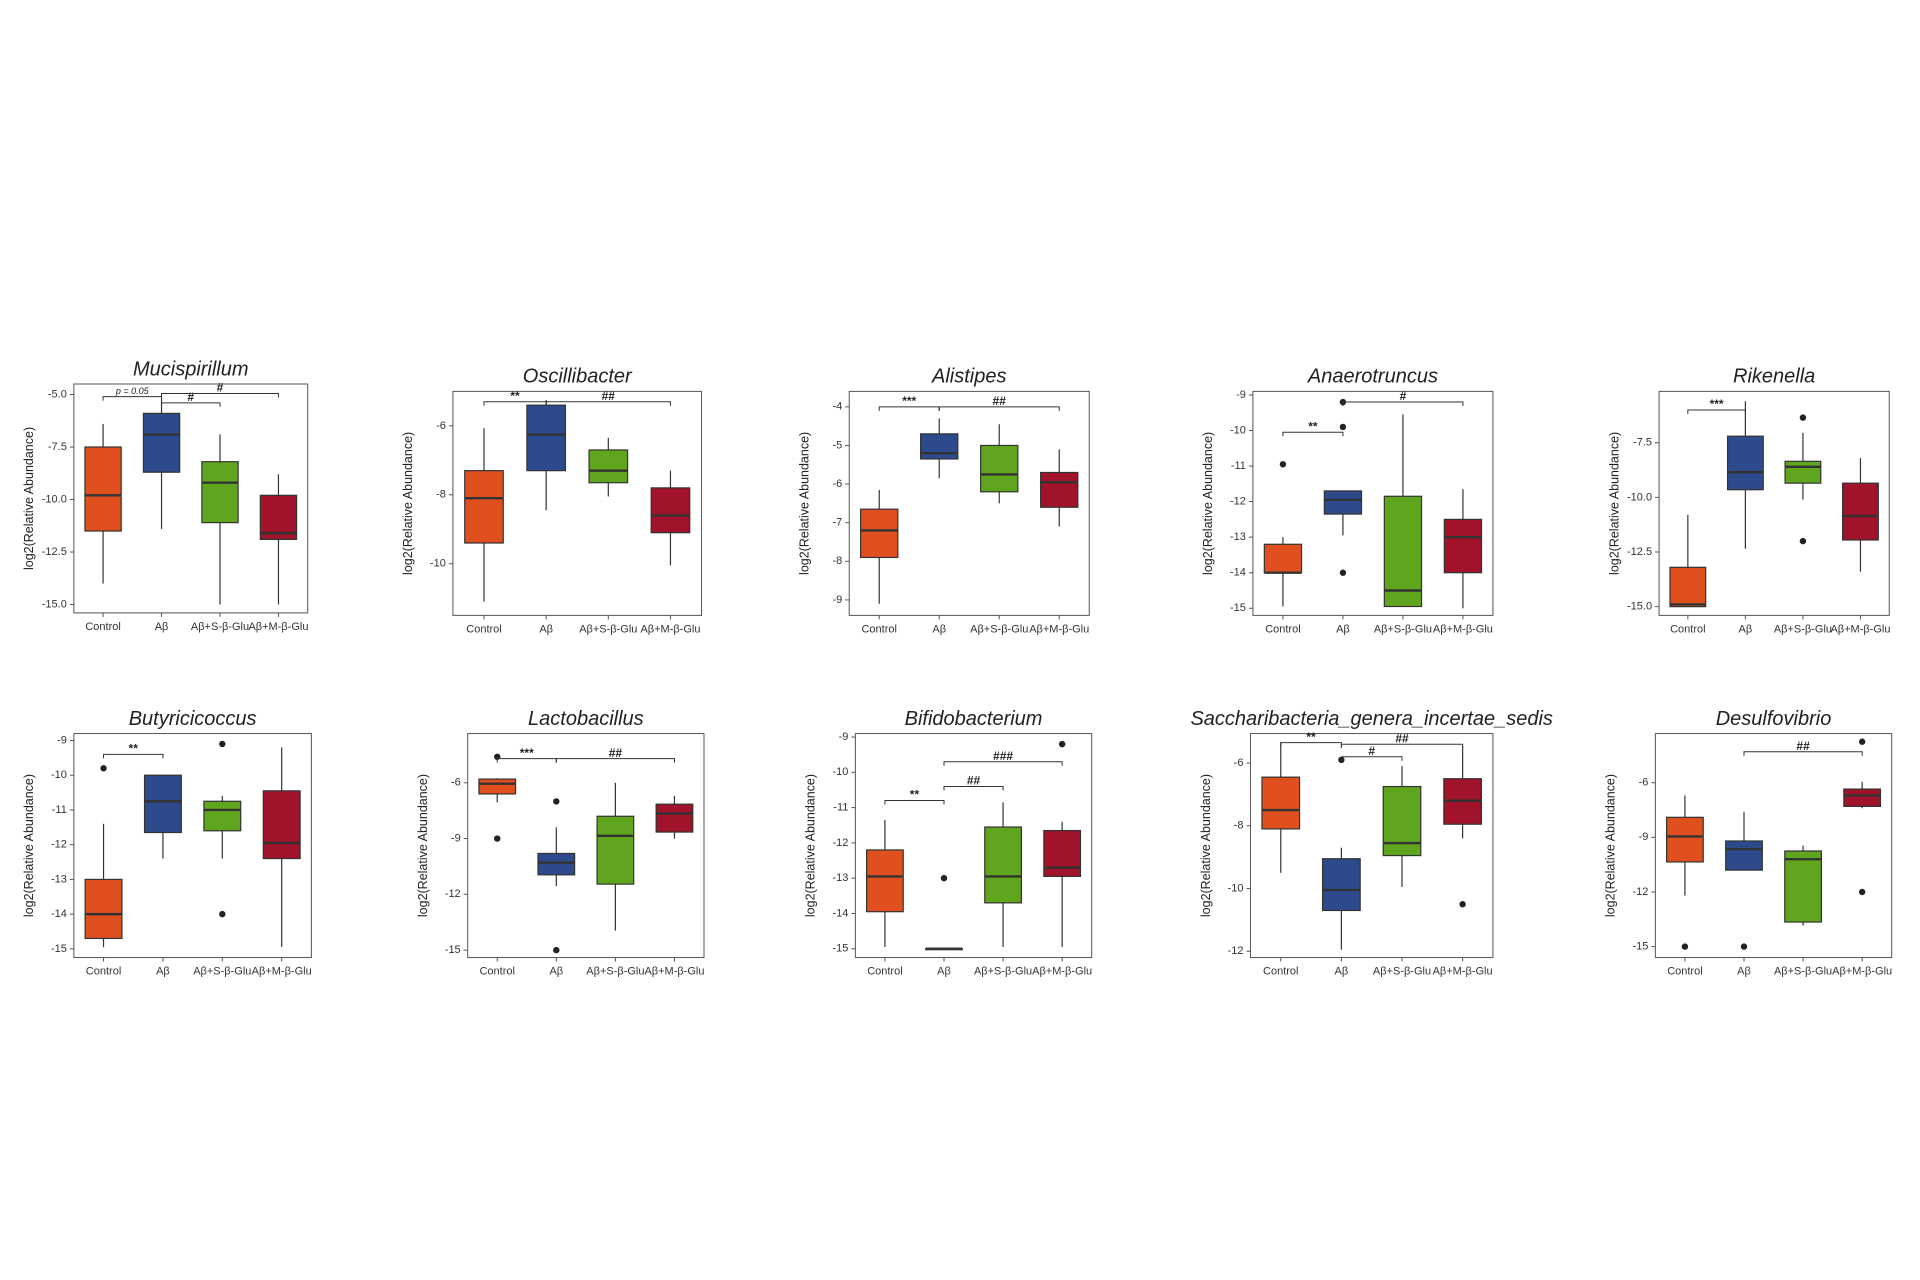  Describe the element at coordinates (57, 394) in the screenshot. I see `y-tick-label: -5.0` at that location.